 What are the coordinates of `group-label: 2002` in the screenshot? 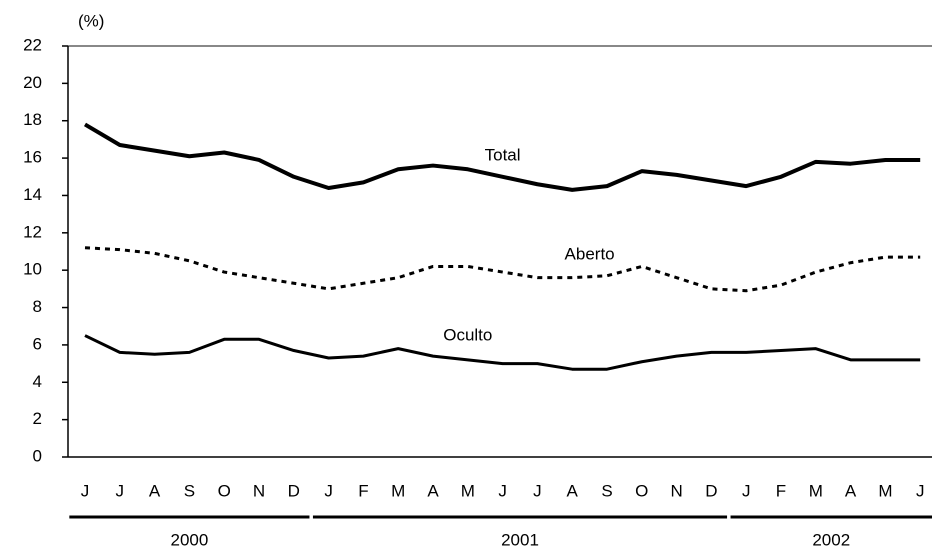 It's located at (831, 539).